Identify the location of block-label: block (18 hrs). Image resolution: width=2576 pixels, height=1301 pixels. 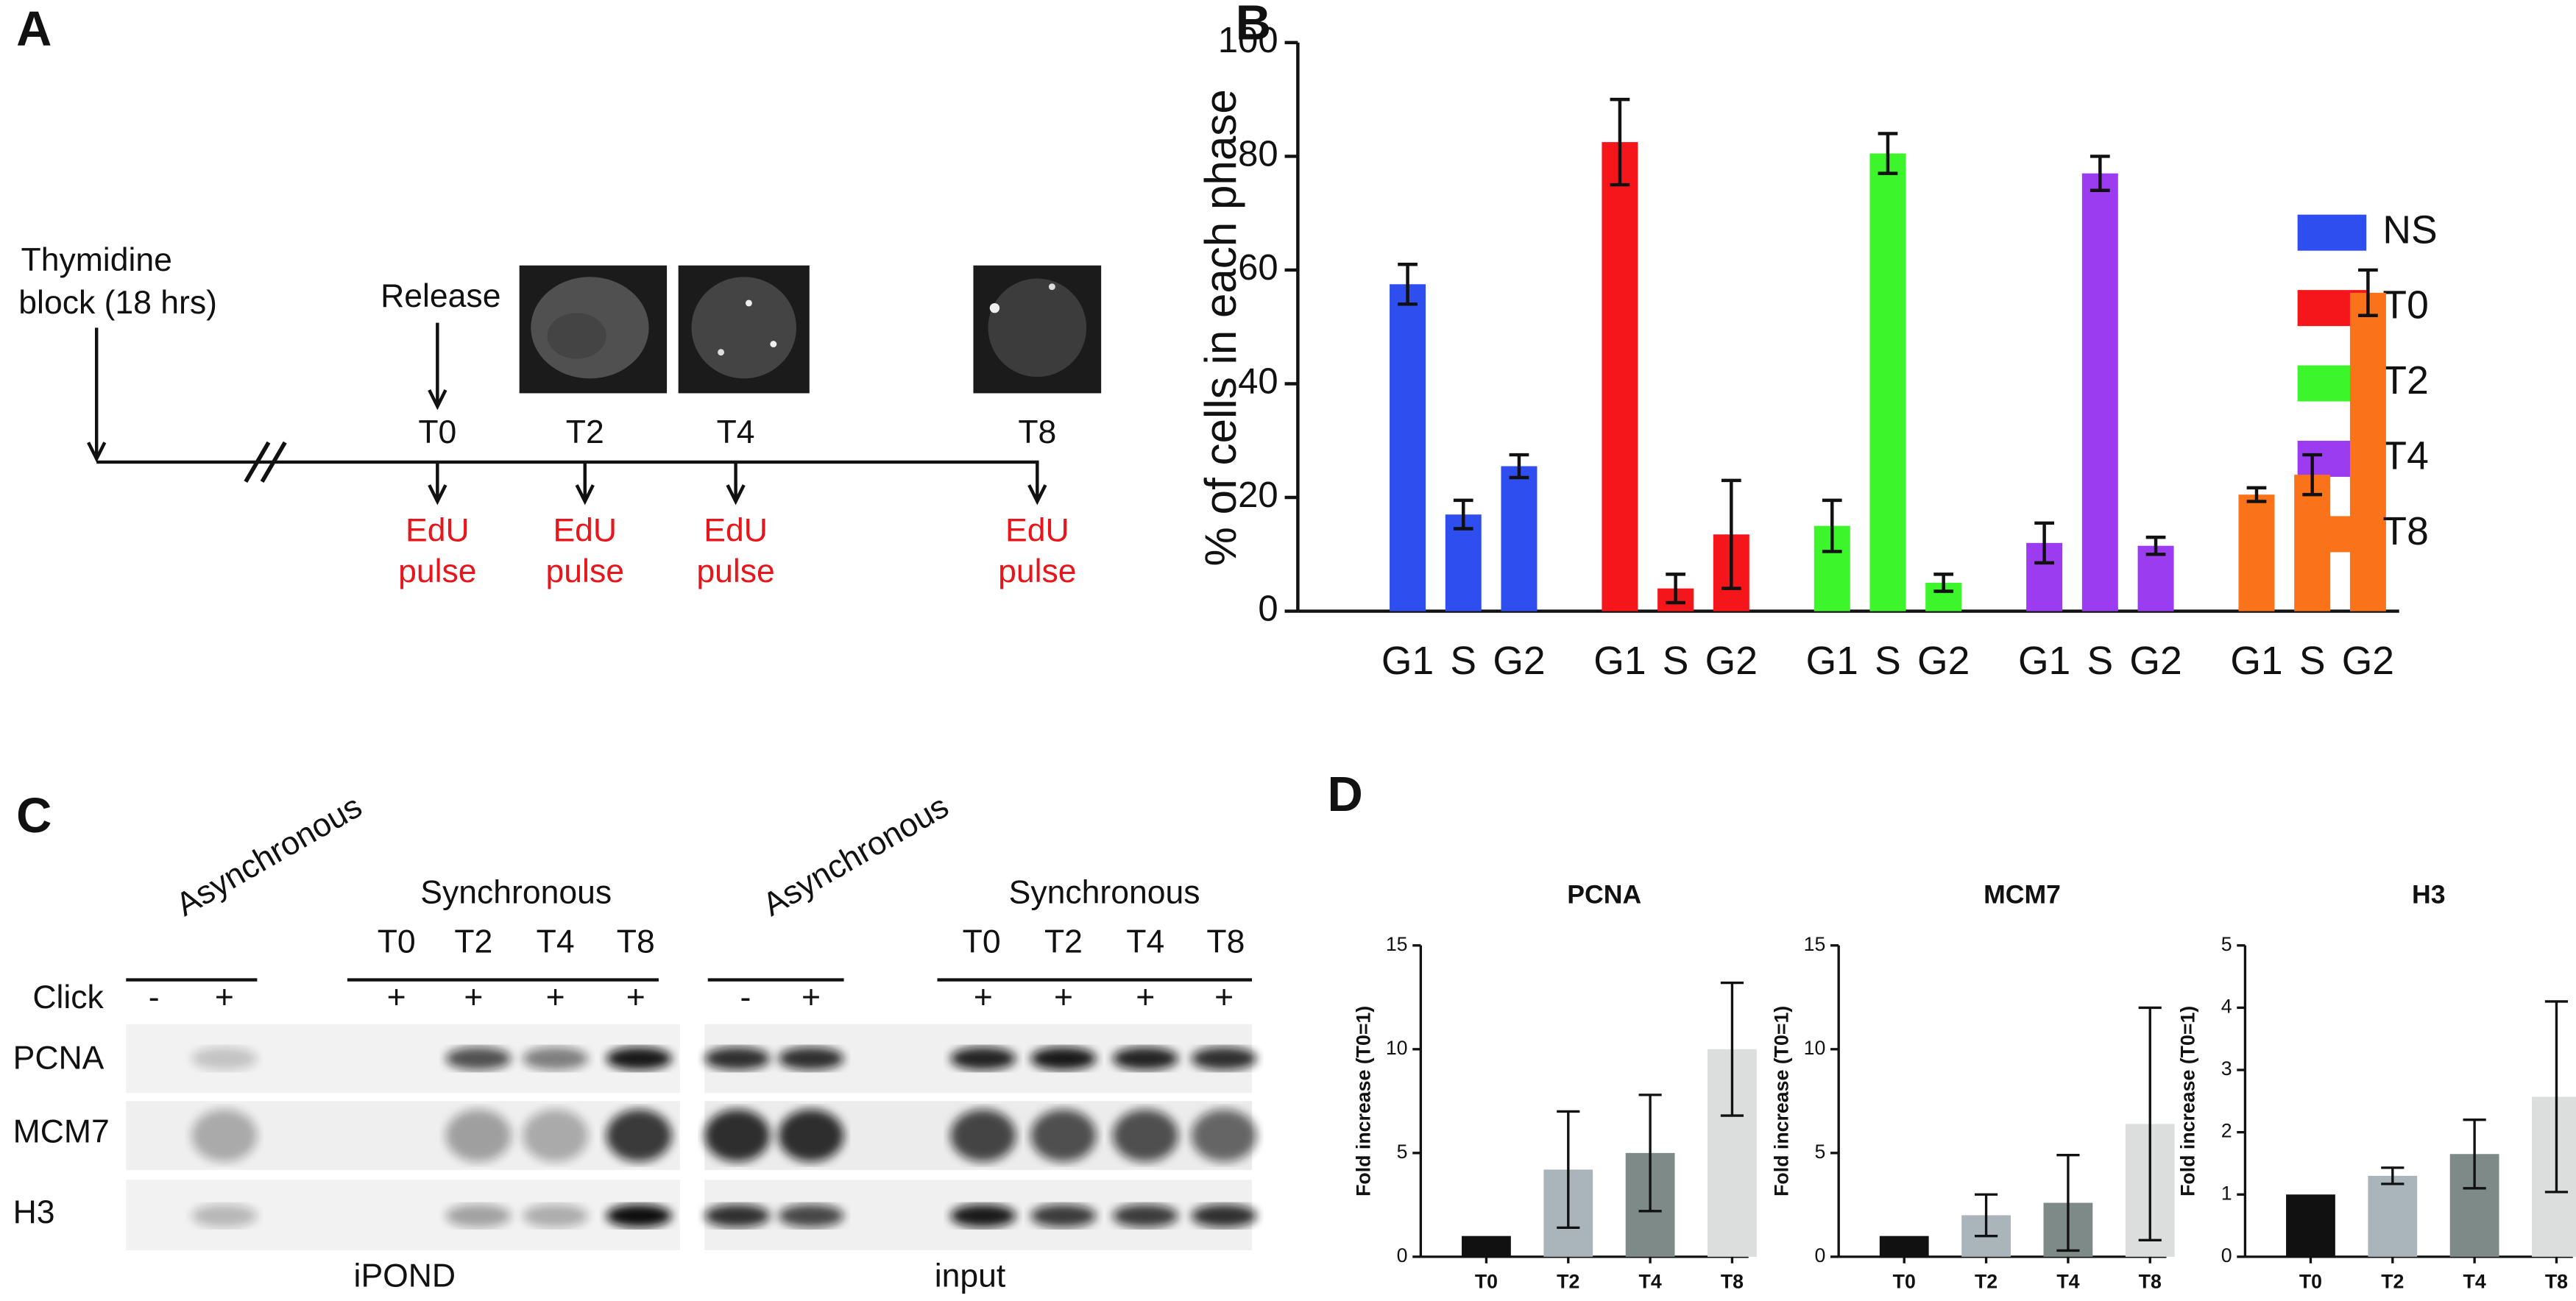
(117, 303).